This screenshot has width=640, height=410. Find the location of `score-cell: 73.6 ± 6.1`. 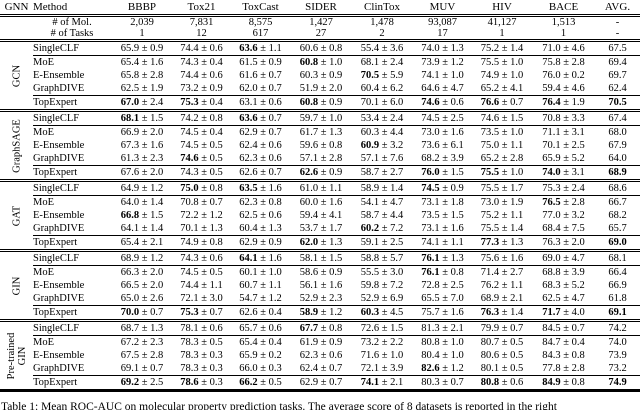

score-cell: 73.6 ± 6.1 is located at coordinates (442, 145).